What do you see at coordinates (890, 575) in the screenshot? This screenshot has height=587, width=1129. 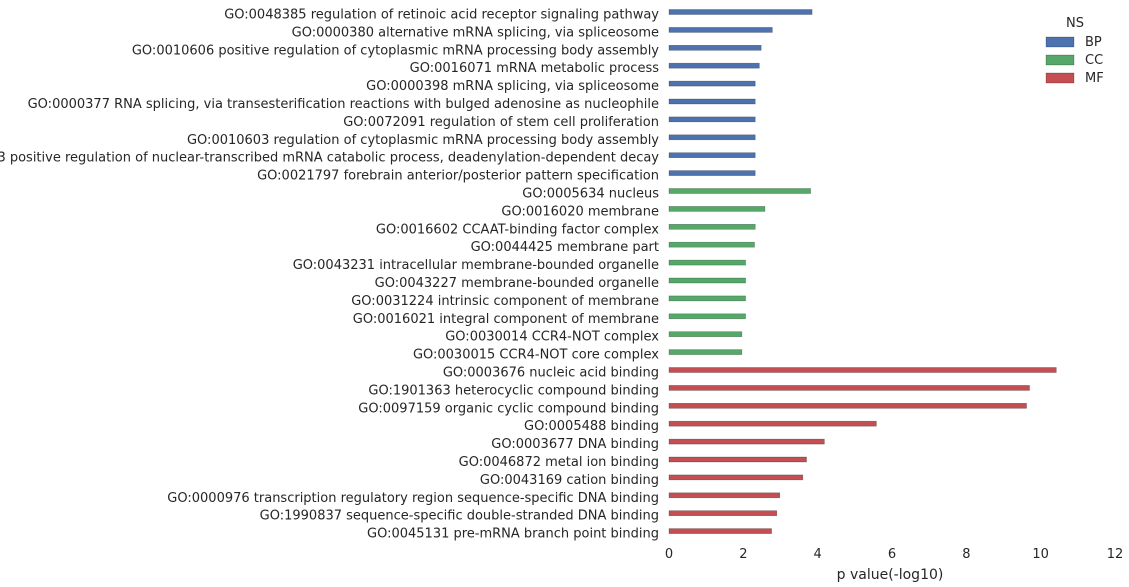 I see `x-axis-title: p value(-log10)` at bounding box center [890, 575].